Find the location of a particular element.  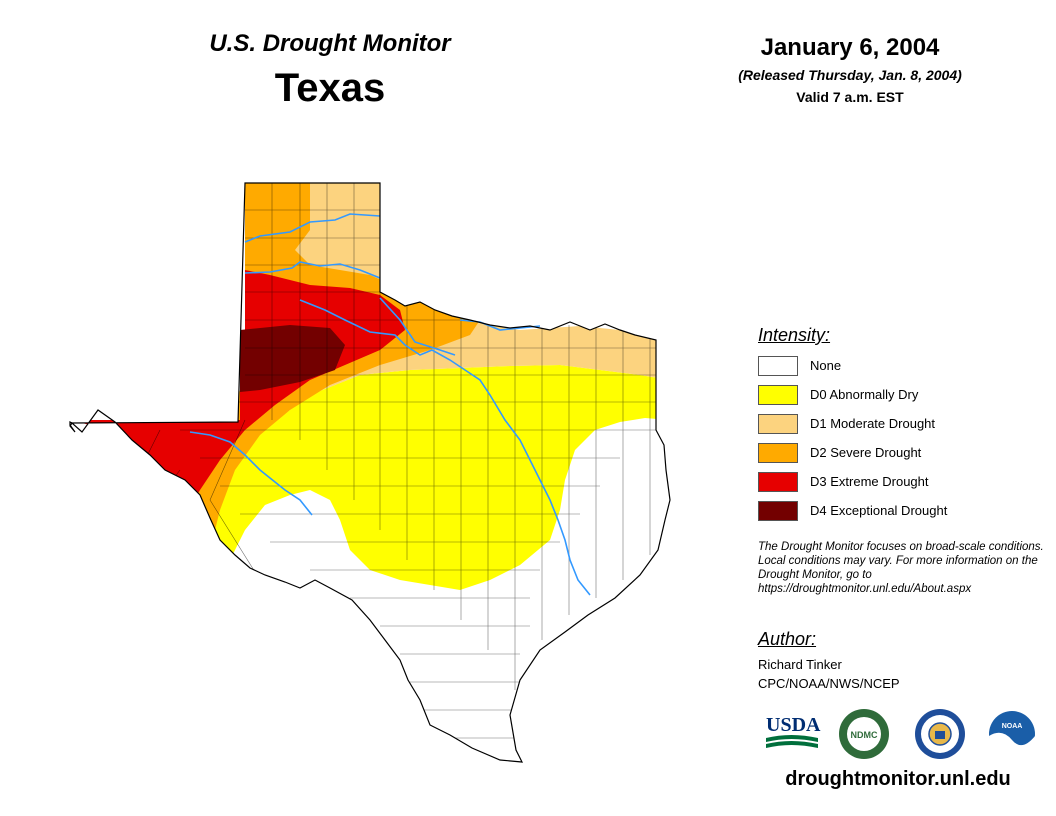

pecos-river is located at coordinates (251, 473).